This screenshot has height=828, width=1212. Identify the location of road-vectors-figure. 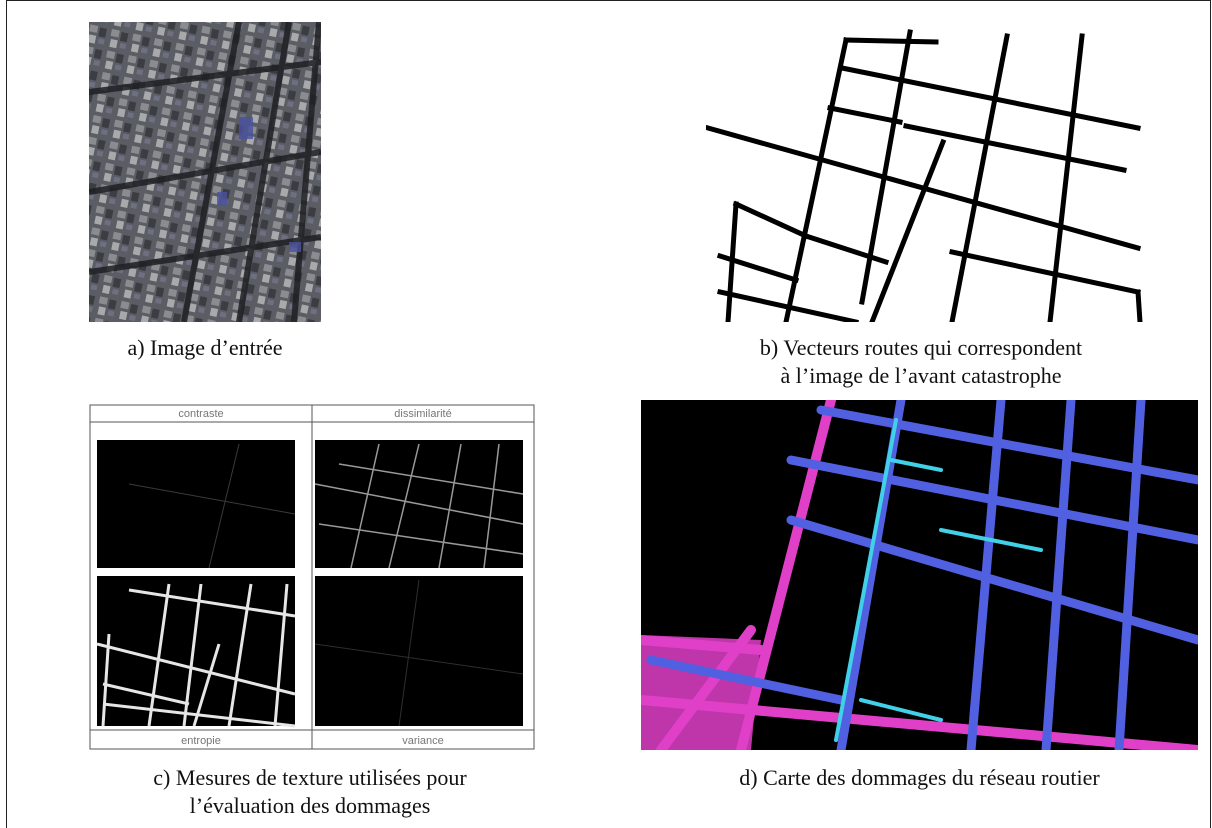
(926, 172).